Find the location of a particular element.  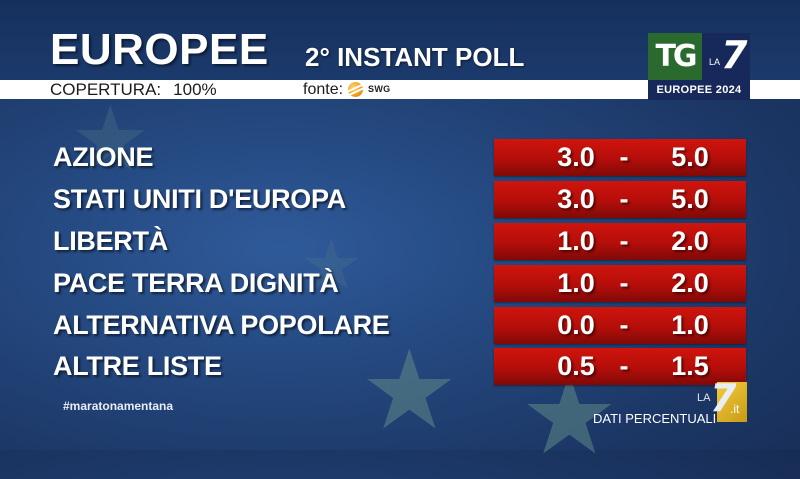

range-low: 0.5 is located at coordinates (576, 366).